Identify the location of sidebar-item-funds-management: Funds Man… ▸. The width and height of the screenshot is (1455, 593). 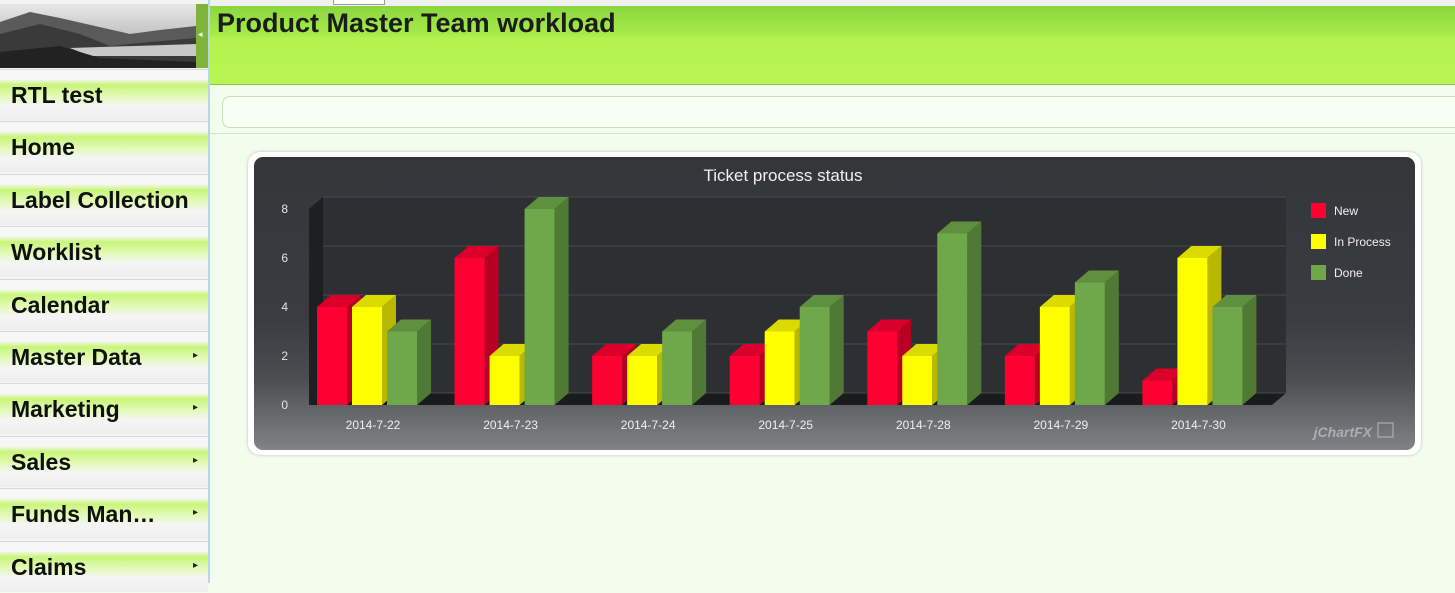
(104, 514).